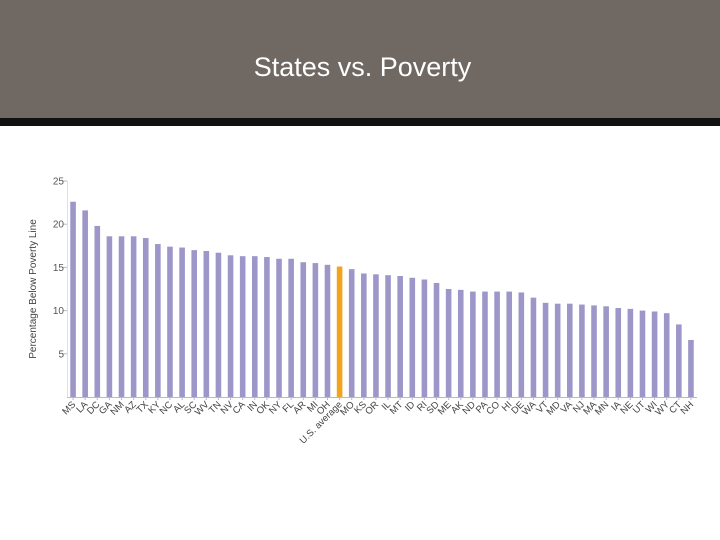 This screenshot has height=540, width=720. I want to click on bar-vt, so click(545, 349).